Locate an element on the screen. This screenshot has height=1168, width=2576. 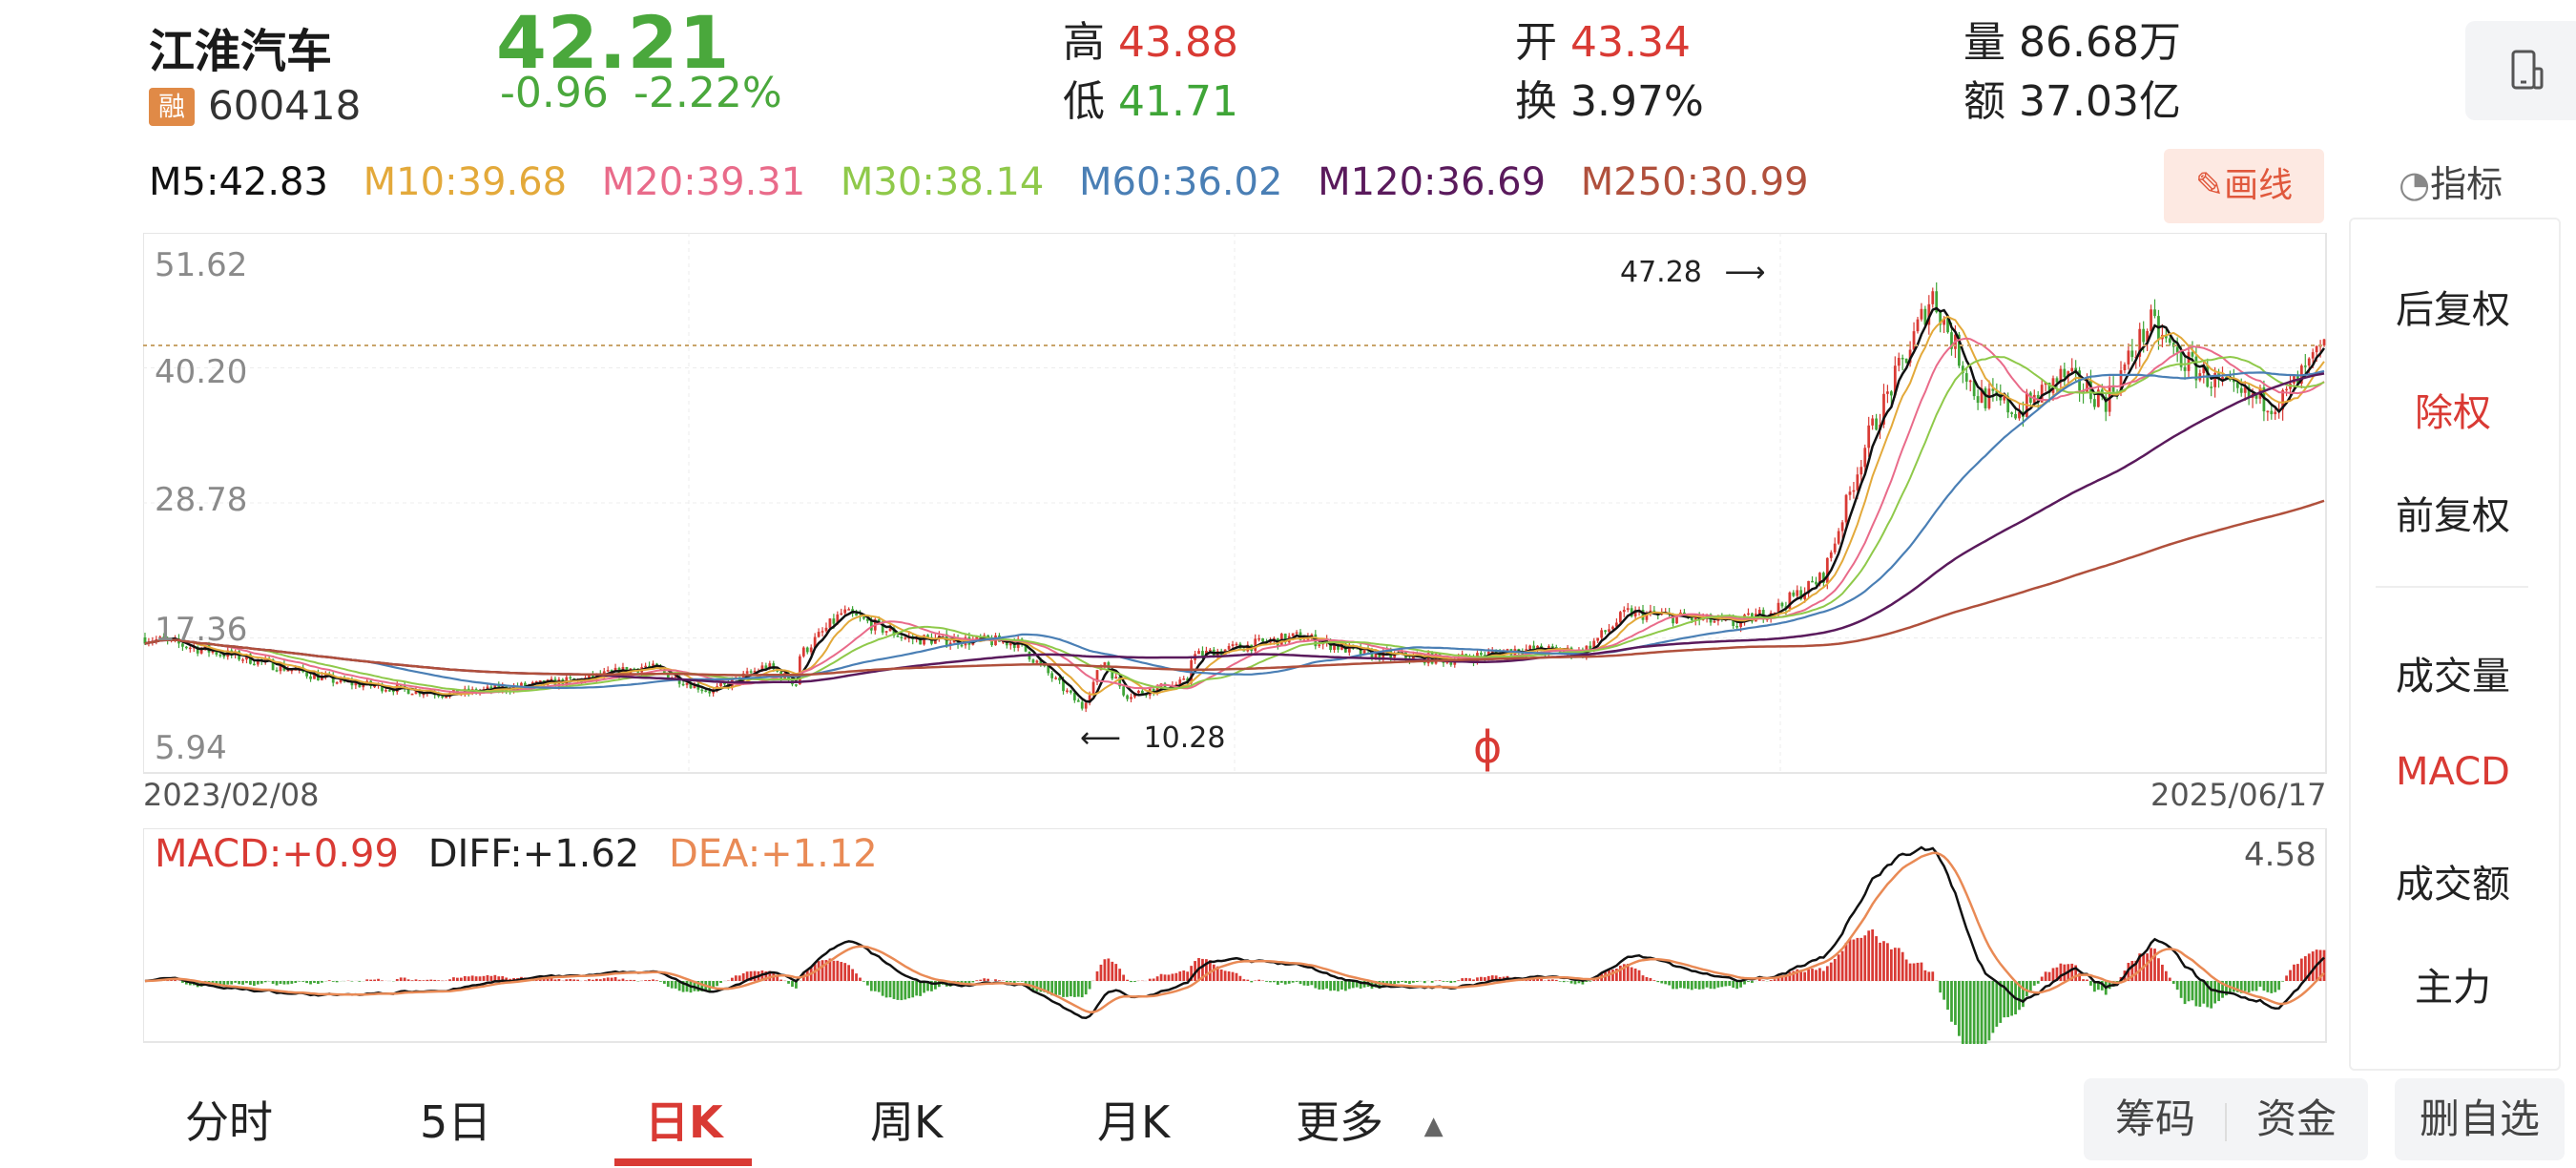
side-volume: 成交量 is located at coordinates (2453, 677).